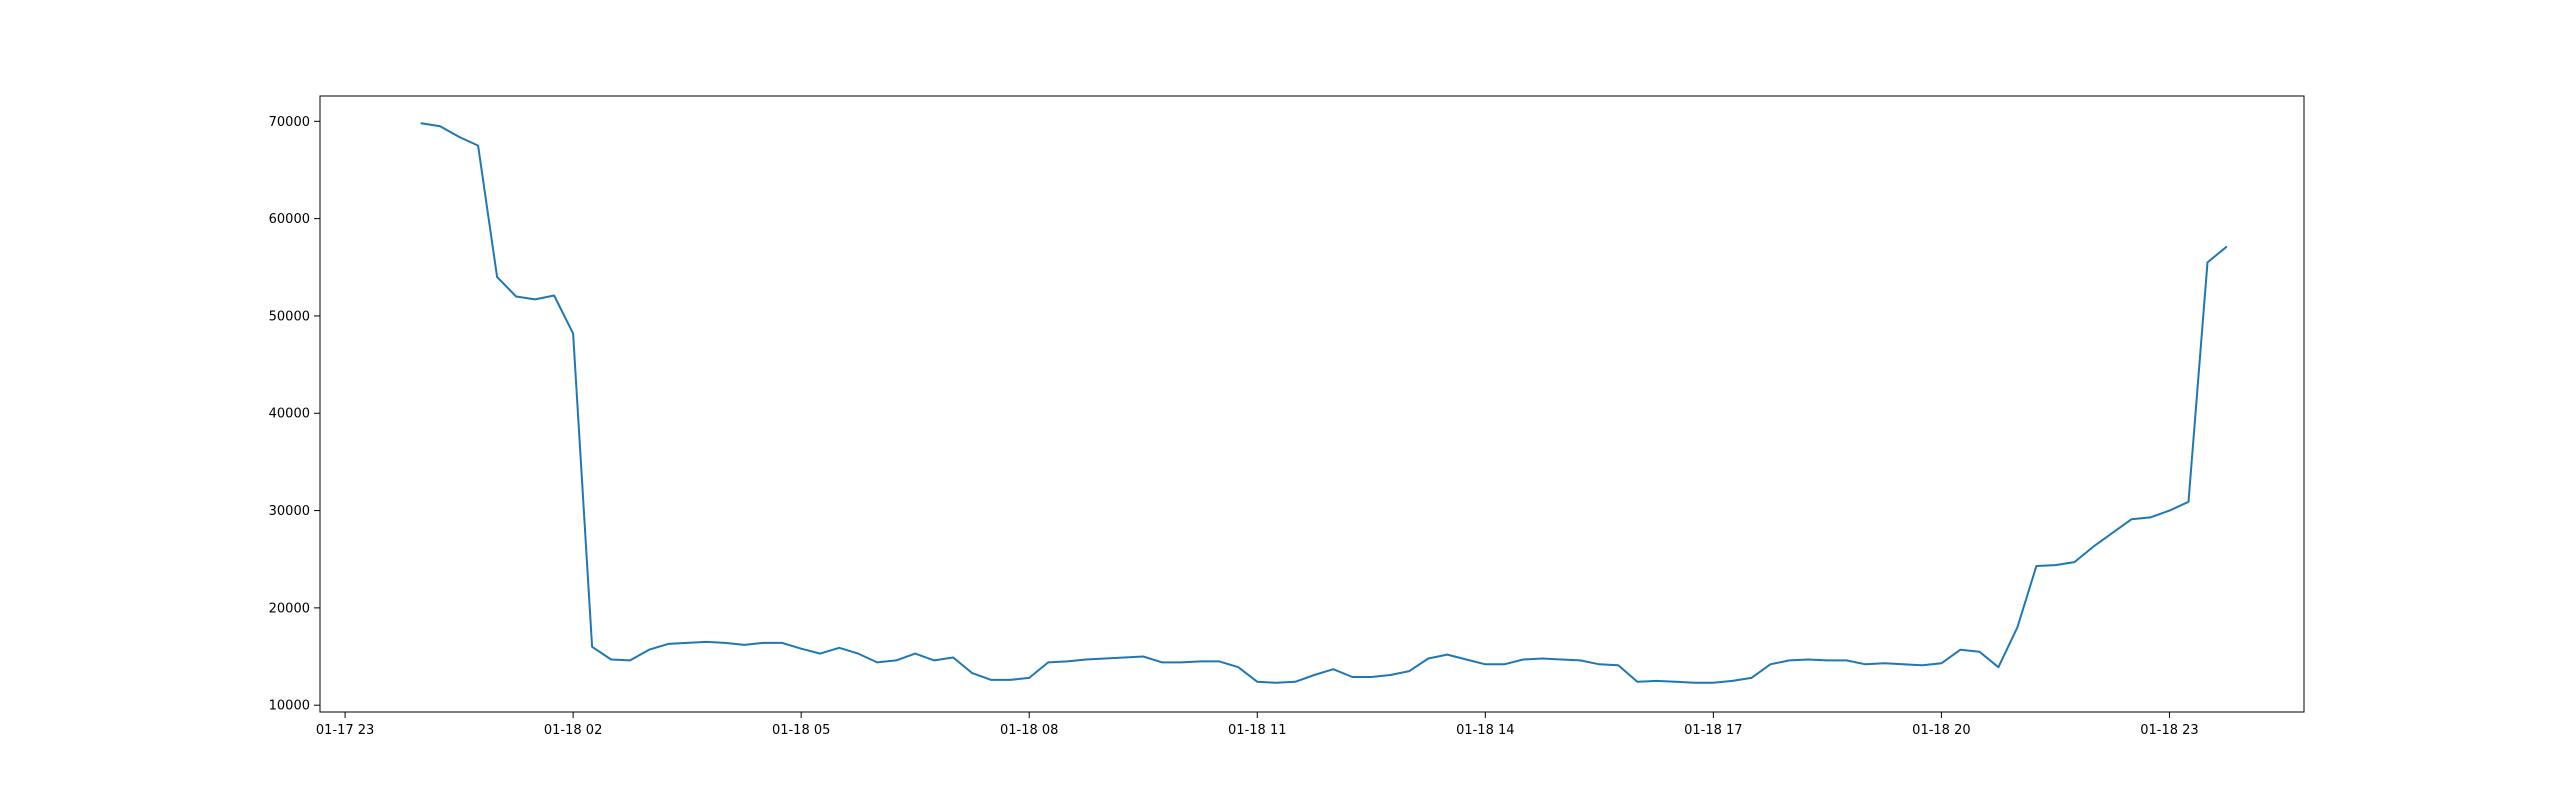  What do you see at coordinates (289, 414) in the screenshot?
I see `y-tick-label: 40000` at bounding box center [289, 414].